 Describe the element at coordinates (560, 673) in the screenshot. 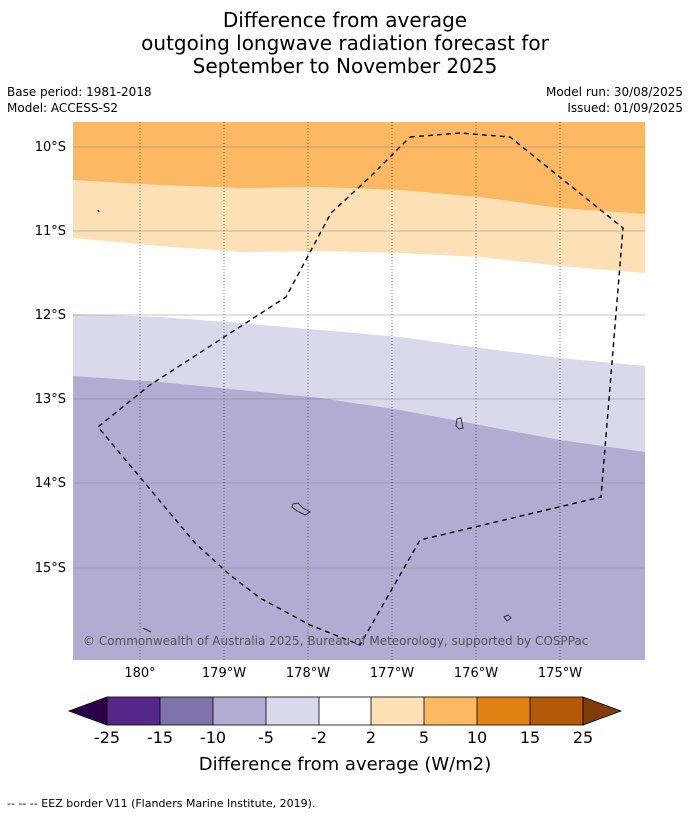

I see `lon-label-175w: 175°W` at that location.